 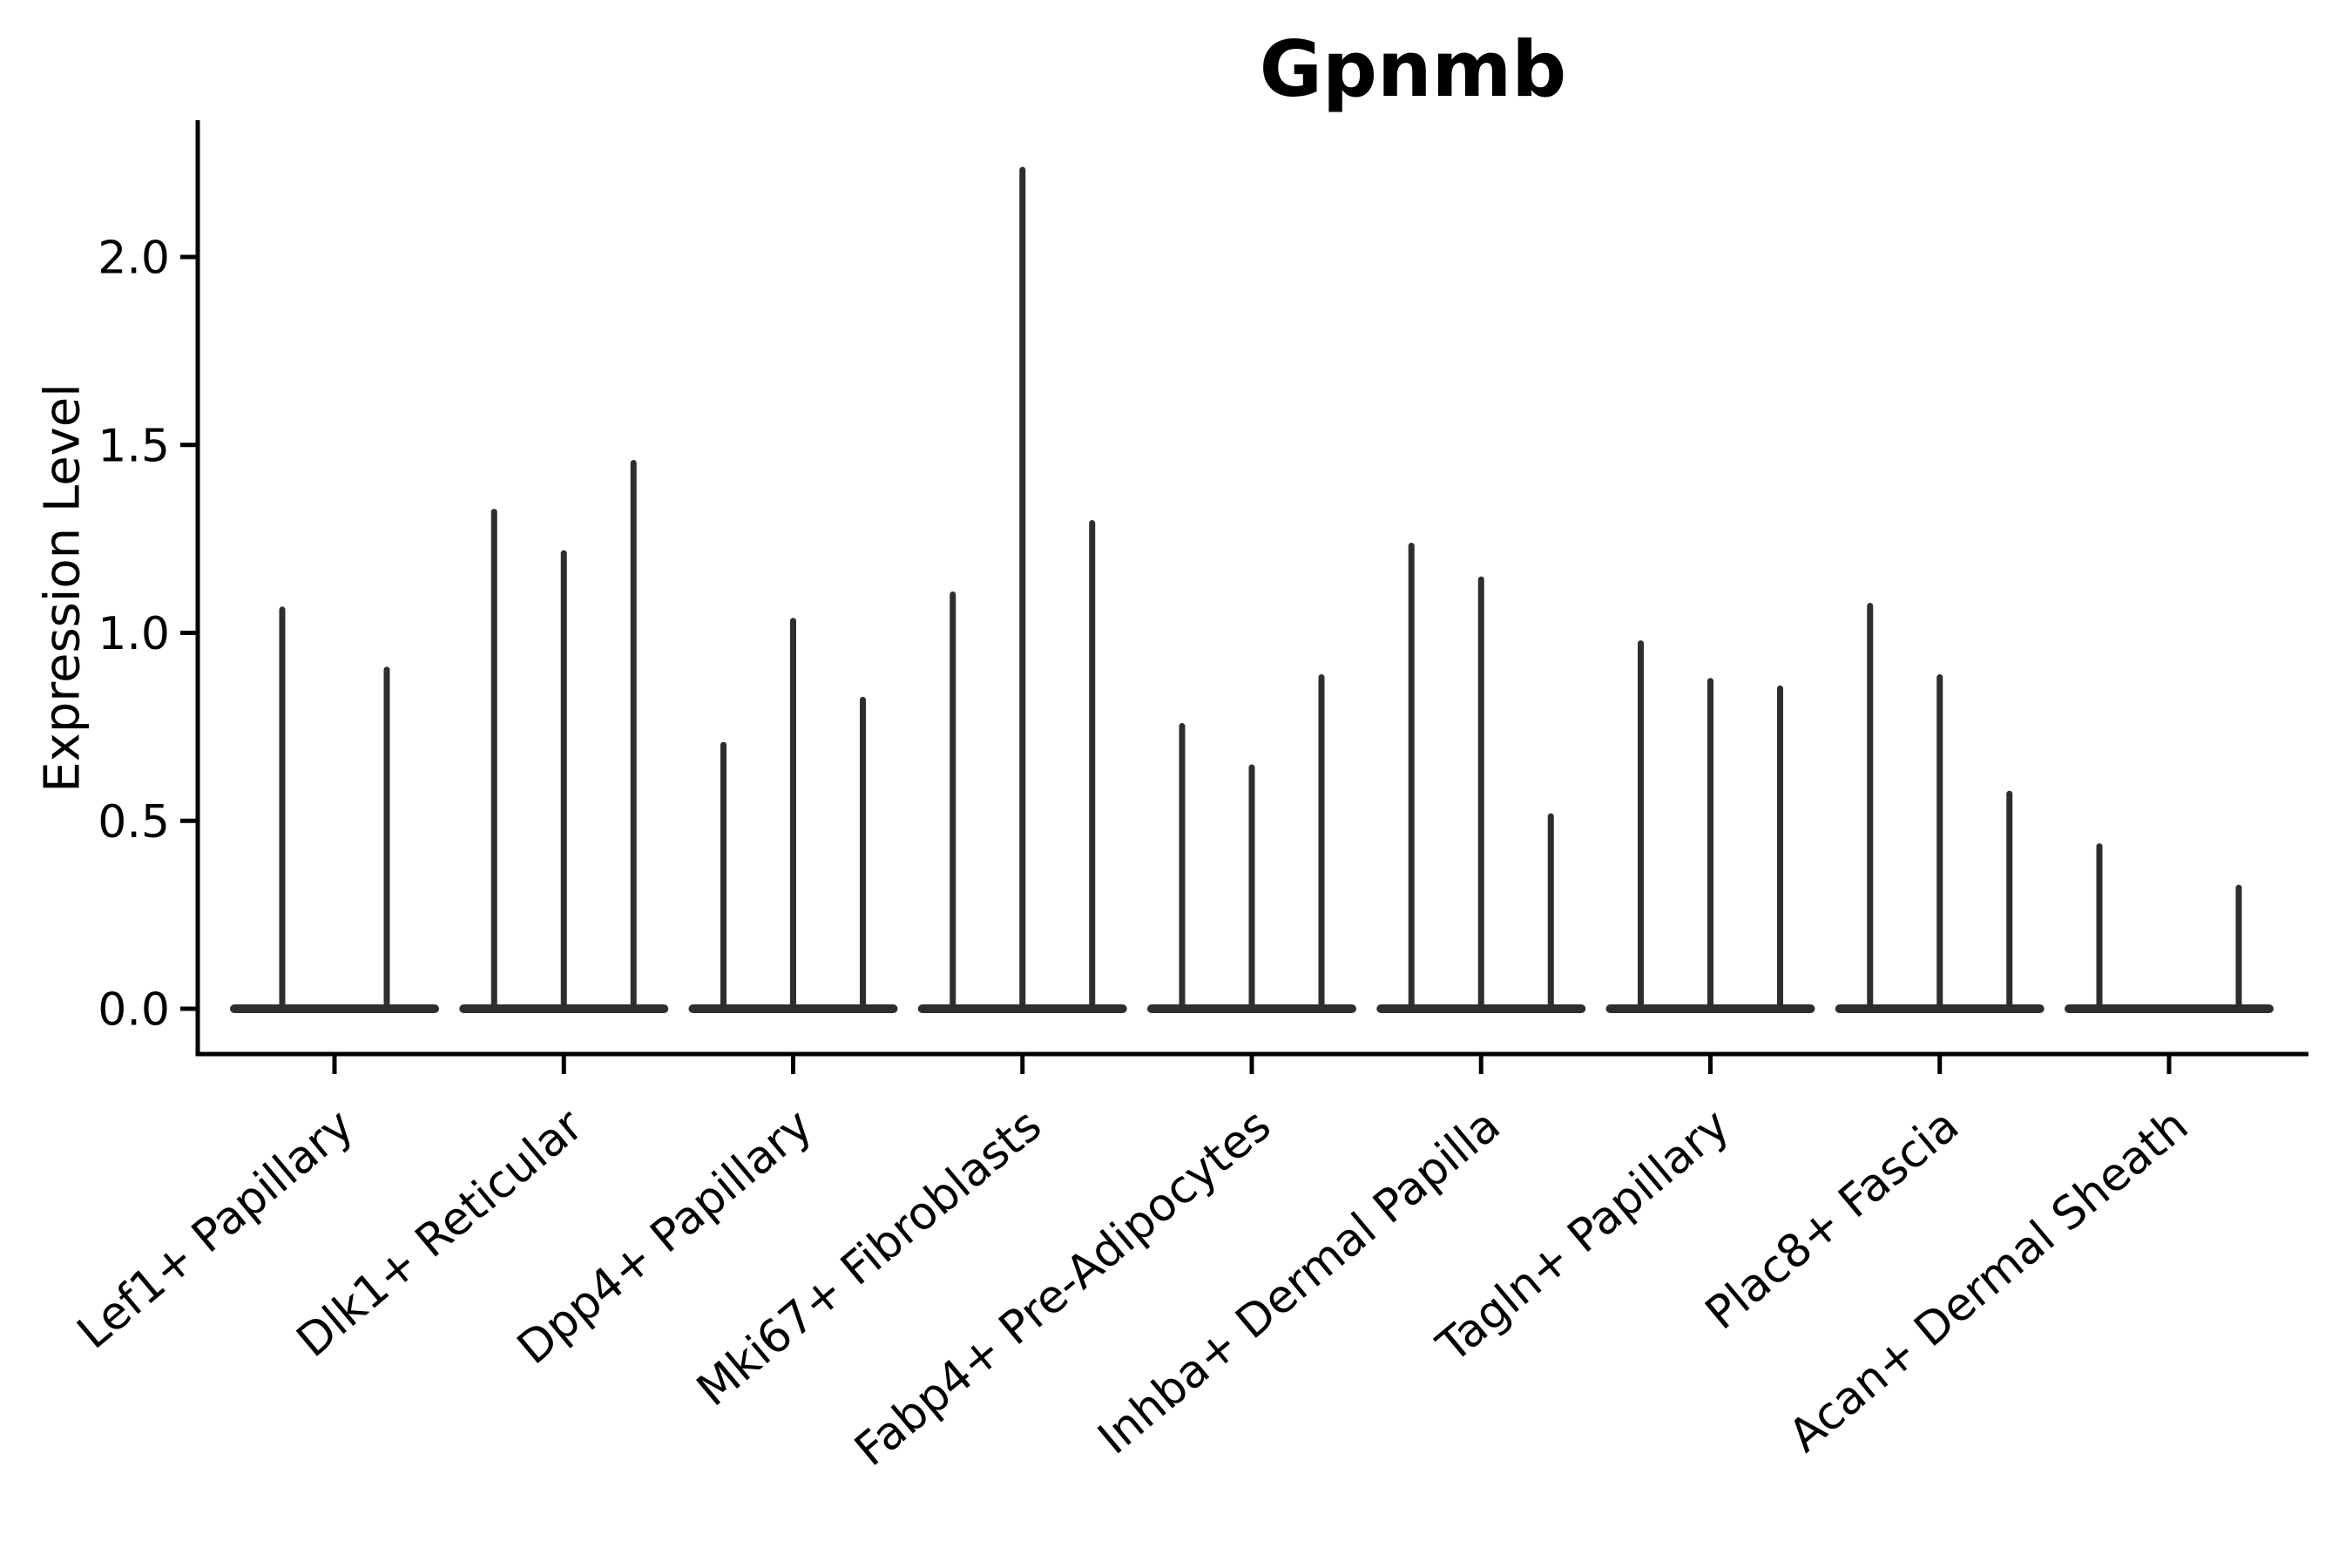 I want to click on y-tick-label: 1.0, so click(x=134, y=634).